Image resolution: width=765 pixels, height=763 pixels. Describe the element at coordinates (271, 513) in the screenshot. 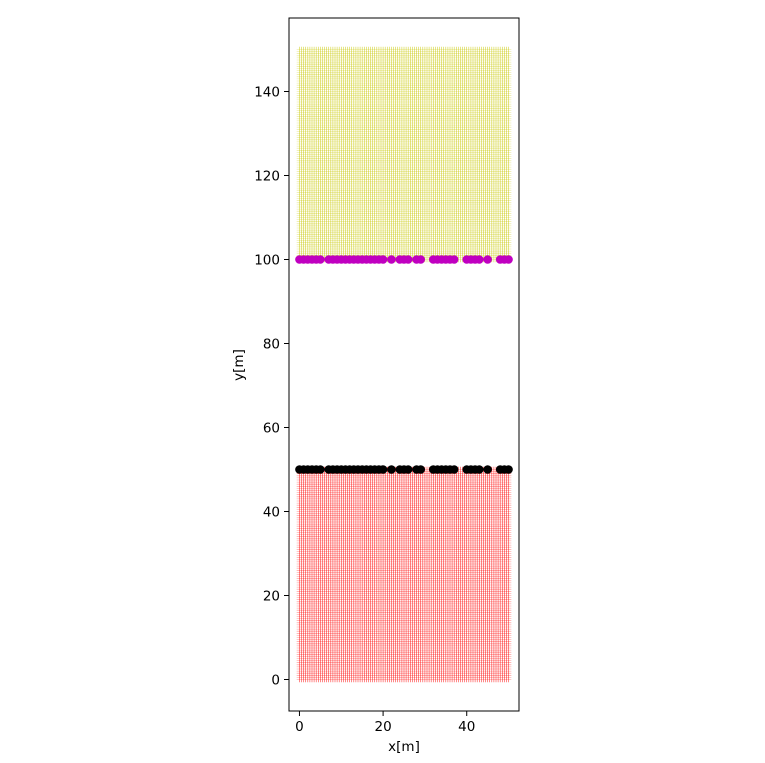

I see `y-tick-label: 40` at that location.